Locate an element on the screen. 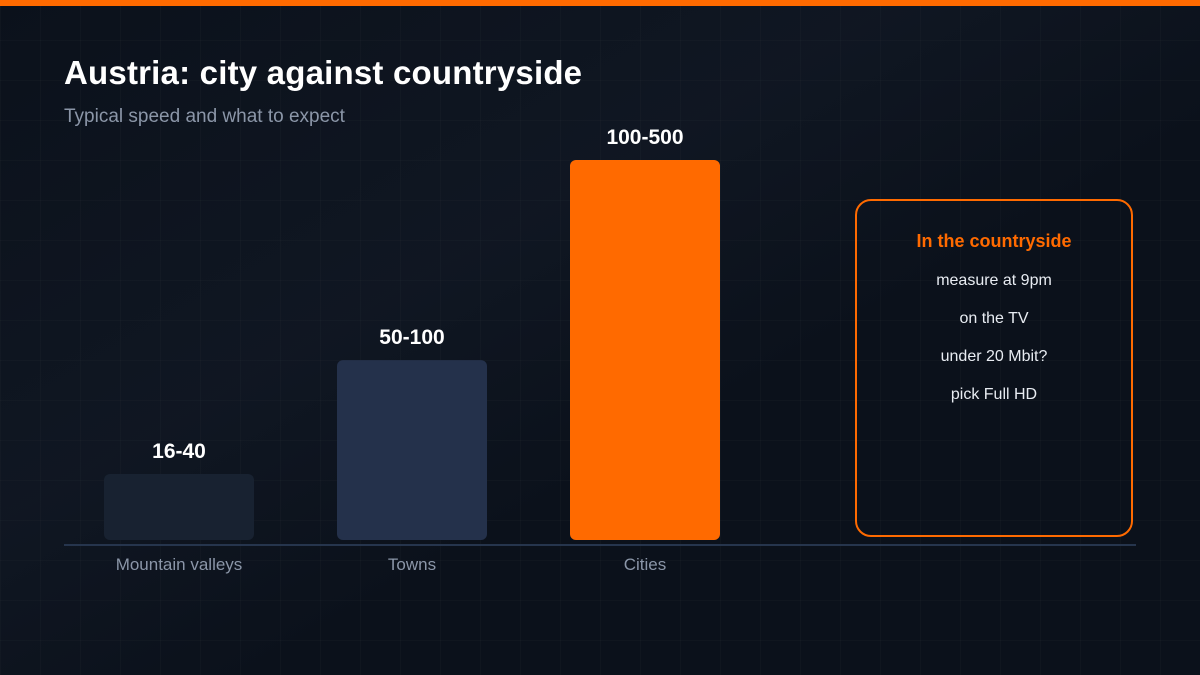 The width and height of the screenshot is (1200, 675). note-line: pick Full HD is located at coordinates (994, 394).